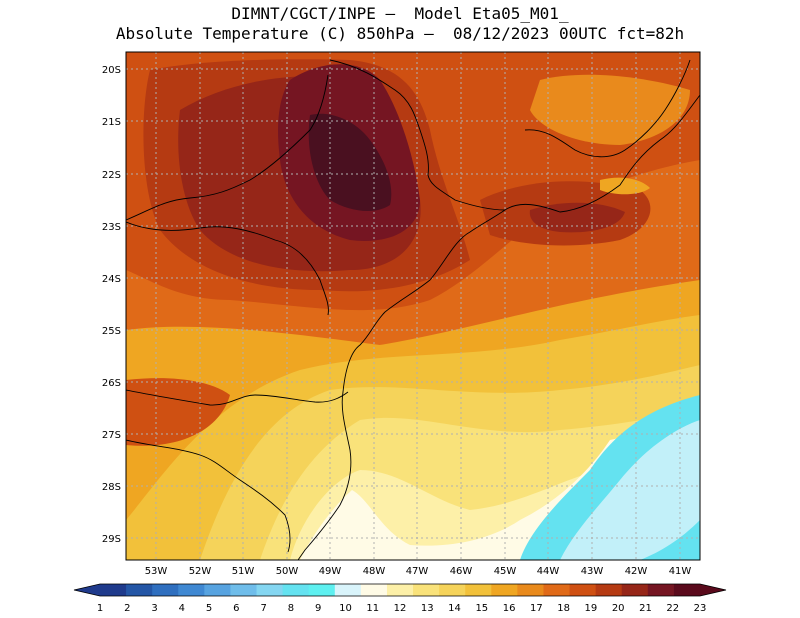 Image resolution: width=800 pixels, height=618 pixels. What do you see at coordinates (243, 571) in the screenshot?
I see `lon-label: 51W` at bounding box center [243, 571].